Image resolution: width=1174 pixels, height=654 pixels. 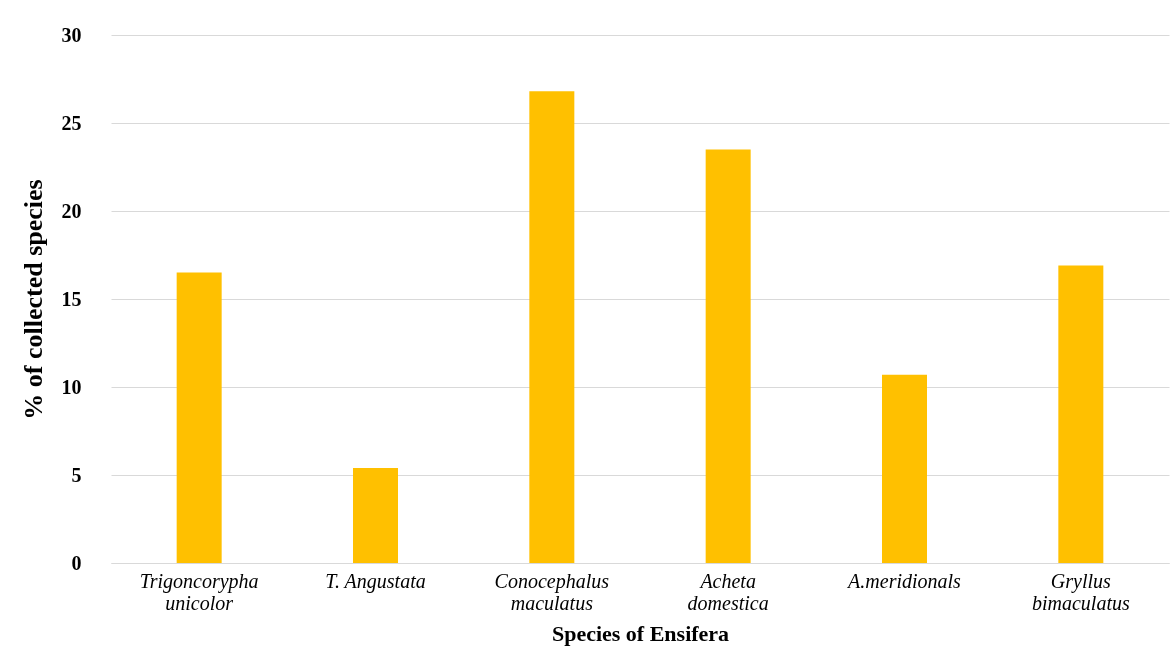 What do you see at coordinates (199, 591) in the screenshot?
I see `x-tick-label: Trigoncorypha unicolor` at bounding box center [199, 591].